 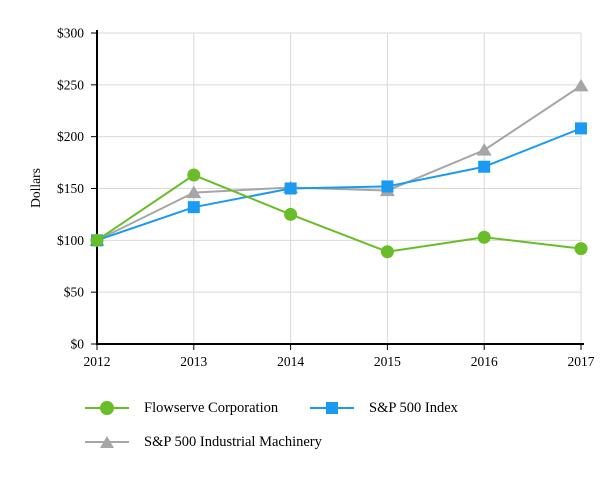 What do you see at coordinates (413, 407) in the screenshot?
I see `legend-label-sp500: S&P 500 Index` at bounding box center [413, 407].